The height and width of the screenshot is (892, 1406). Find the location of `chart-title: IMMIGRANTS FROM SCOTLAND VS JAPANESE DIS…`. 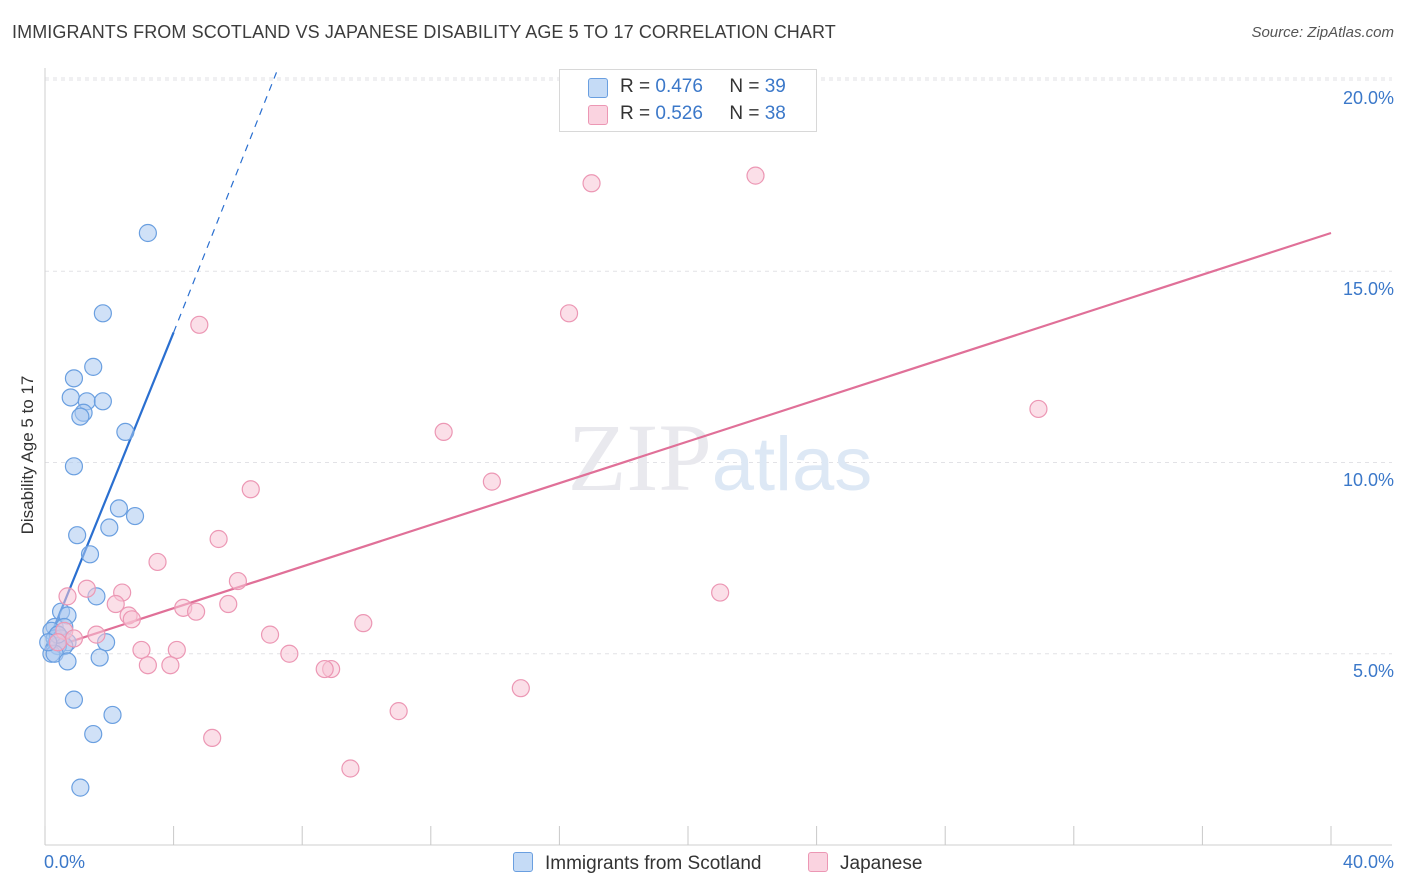

chart-title: IMMIGRANTS FROM SCOTLAND VS JAPANESE DIS… is located at coordinates (424, 32).